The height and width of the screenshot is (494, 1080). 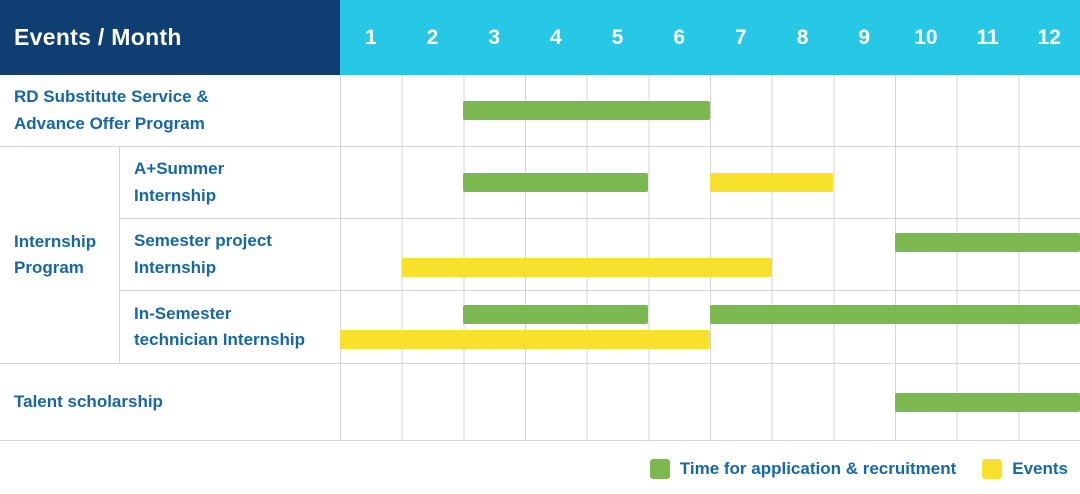 What do you see at coordinates (710, 37) in the screenshot?
I see `month-header: 1 2 3 4 5 6 7 8 9 10 11 12` at bounding box center [710, 37].